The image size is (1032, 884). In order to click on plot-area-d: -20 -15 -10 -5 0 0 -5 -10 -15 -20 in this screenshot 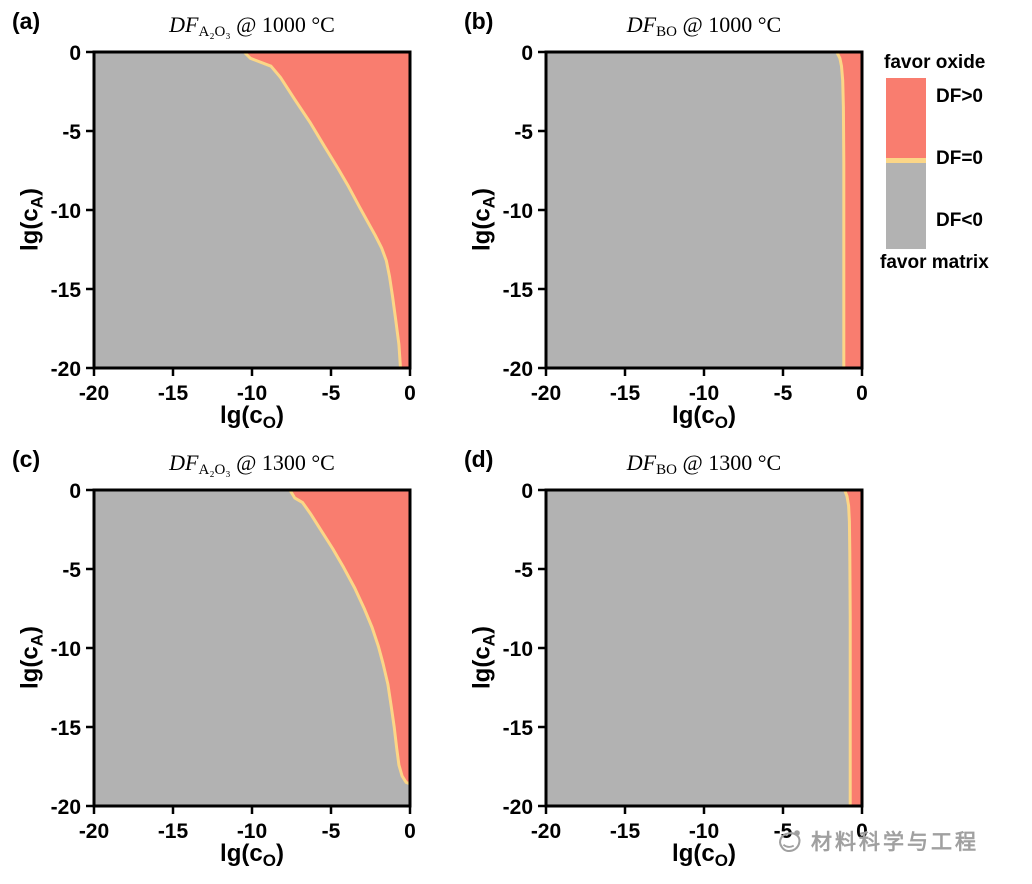, I will do `click(685, 661)`.